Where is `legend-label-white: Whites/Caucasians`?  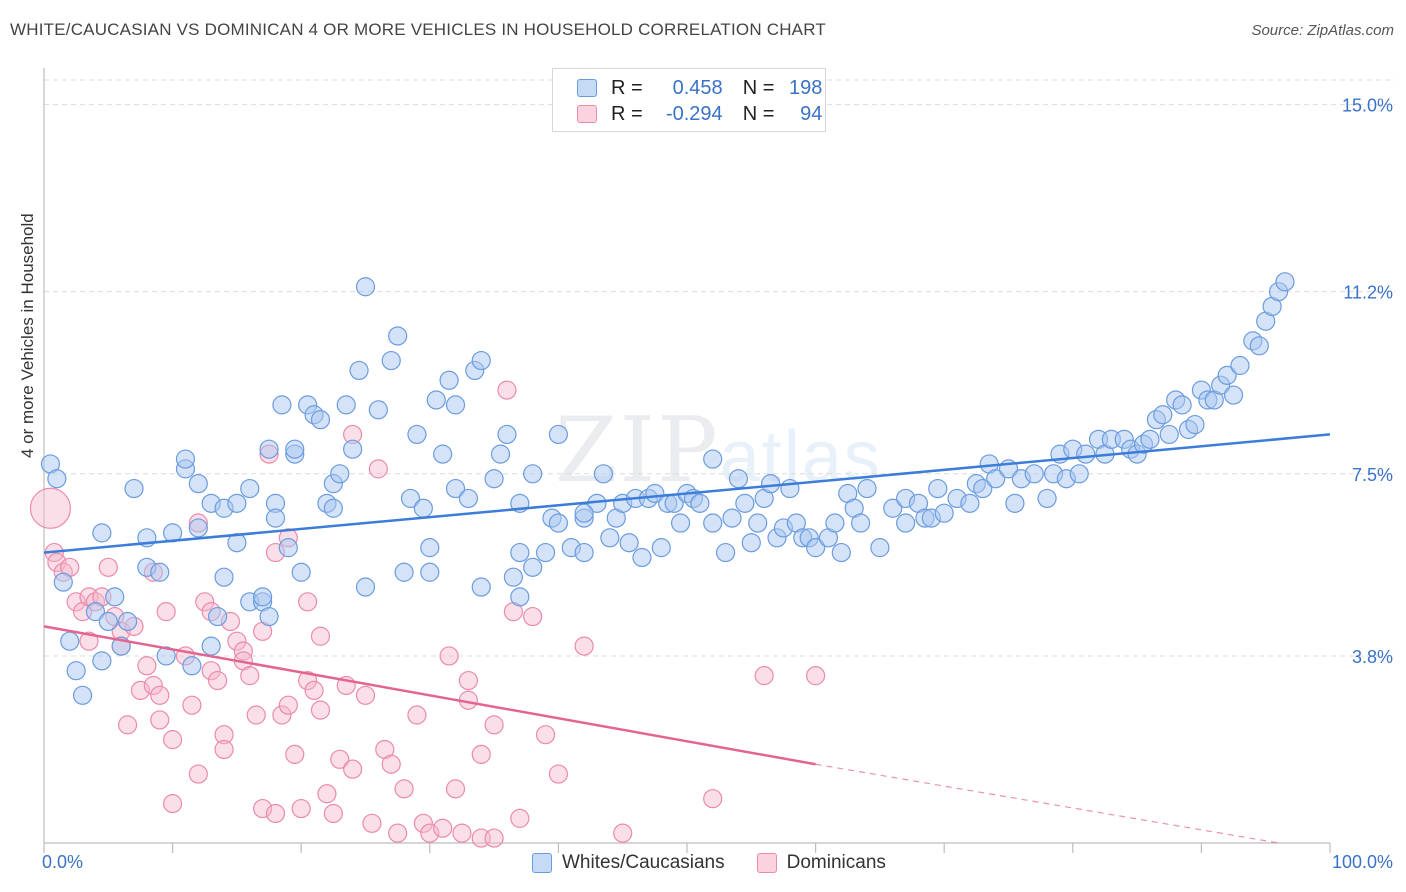 legend-label-white: Whites/Caucasians is located at coordinates (643, 862).